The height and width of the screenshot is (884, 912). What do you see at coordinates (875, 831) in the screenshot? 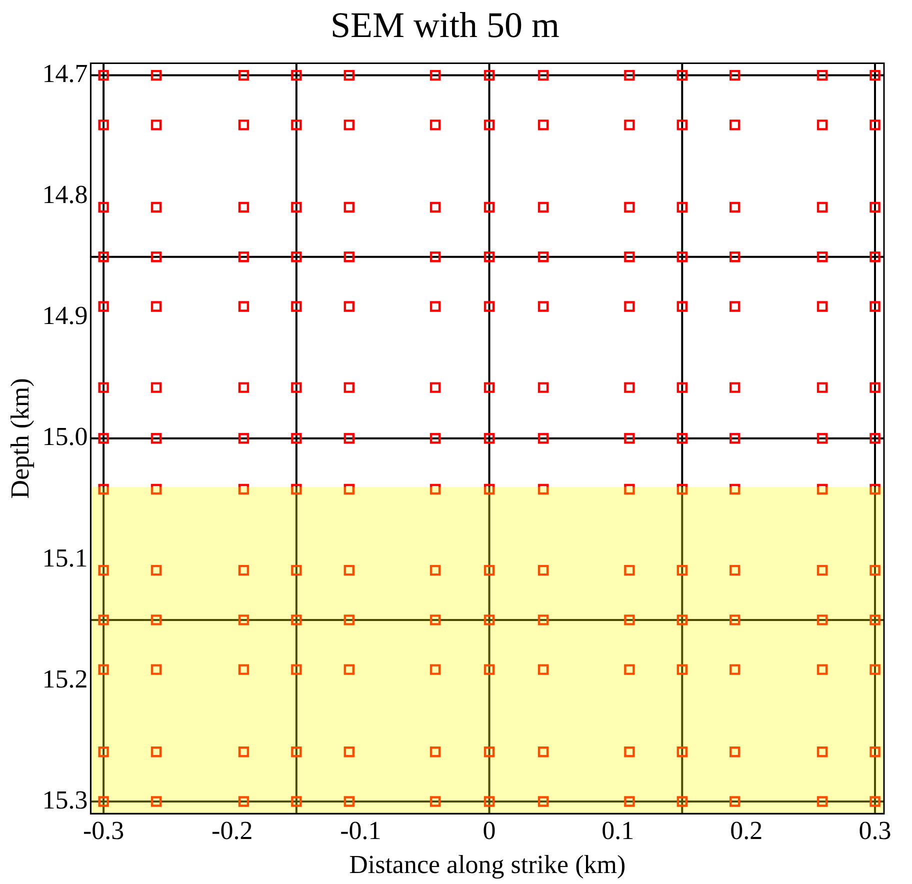
I see `x-tick-label: 0.3` at bounding box center [875, 831].